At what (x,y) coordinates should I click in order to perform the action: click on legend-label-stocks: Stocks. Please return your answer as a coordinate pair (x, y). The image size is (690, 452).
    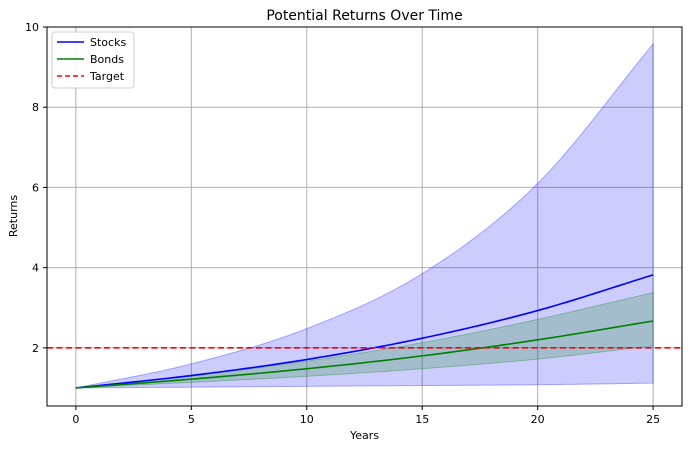
    Looking at the image, I should click on (108, 42).